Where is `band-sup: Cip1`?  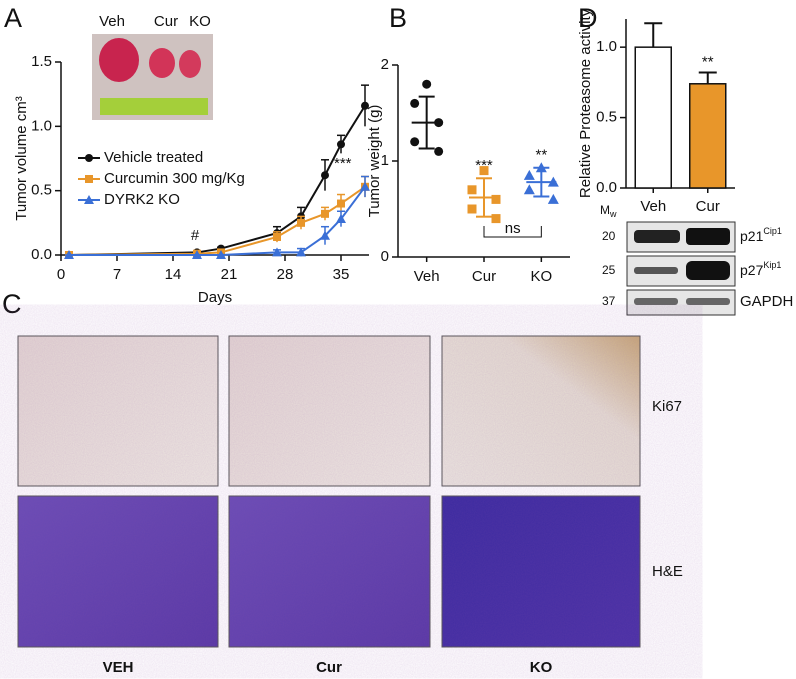 band-sup: Cip1 is located at coordinates (772, 231).